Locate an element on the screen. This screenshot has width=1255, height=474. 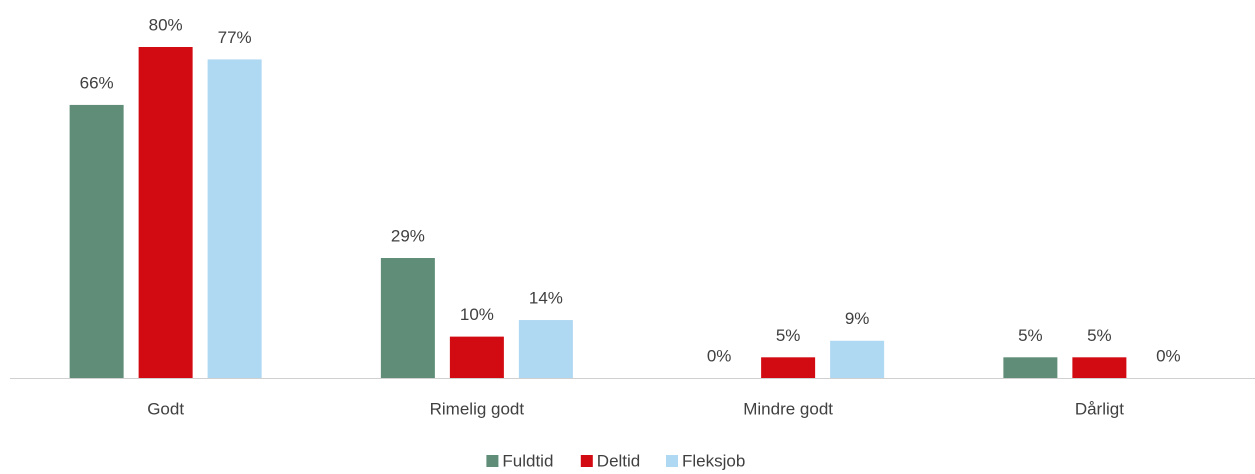
data-label: 29% is located at coordinates (408, 235).